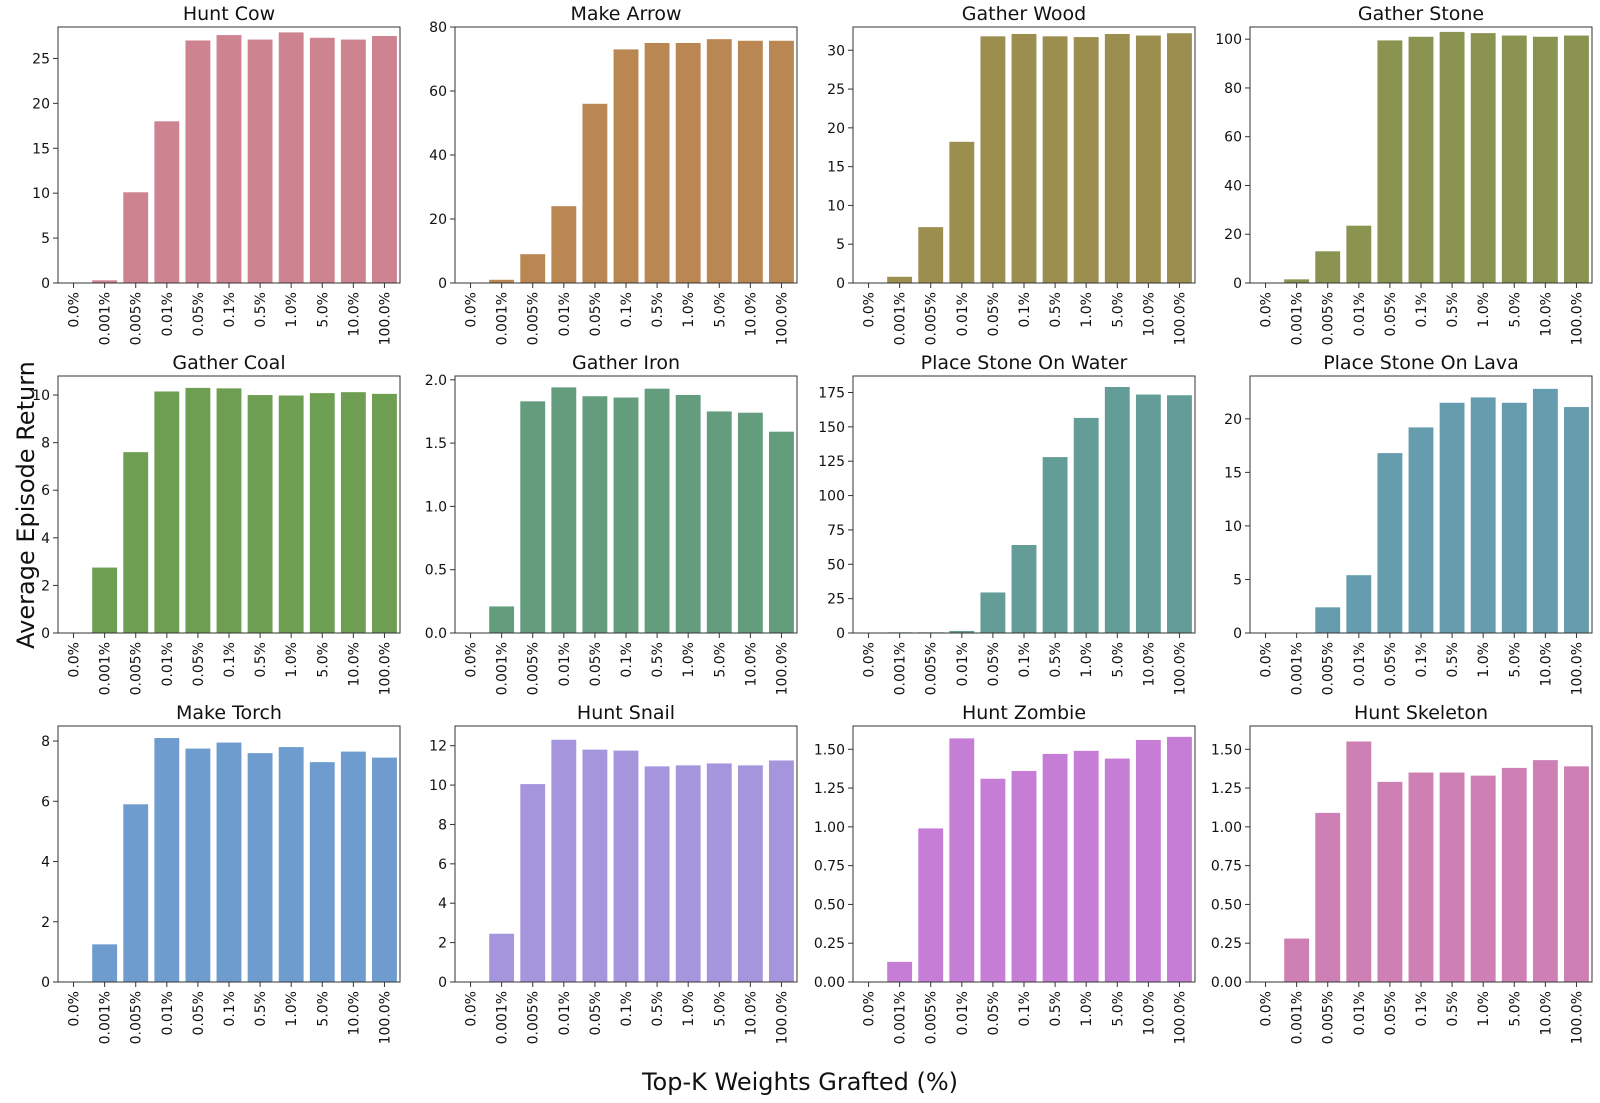 This screenshot has height=1103, width=1600. What do you see at coordinates (1024, 363) in the screenshot?
I see `panel-title: Place Stone On Water` at bounding box center [1024, 363].